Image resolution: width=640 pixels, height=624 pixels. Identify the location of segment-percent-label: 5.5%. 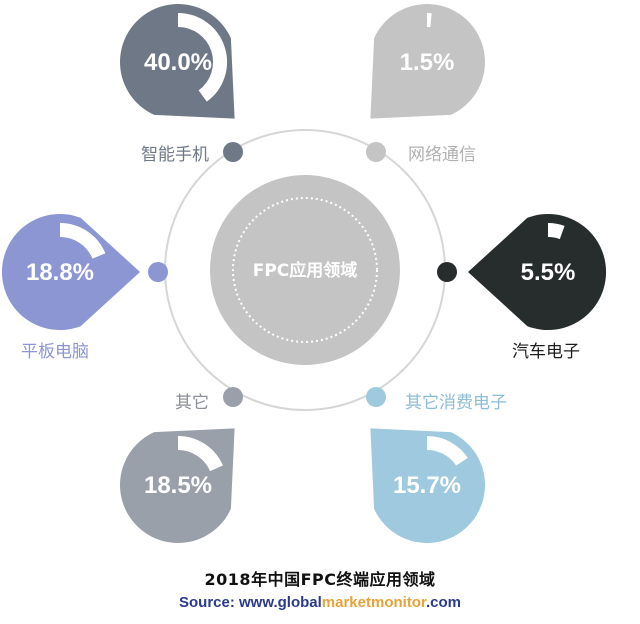
(548, 272).